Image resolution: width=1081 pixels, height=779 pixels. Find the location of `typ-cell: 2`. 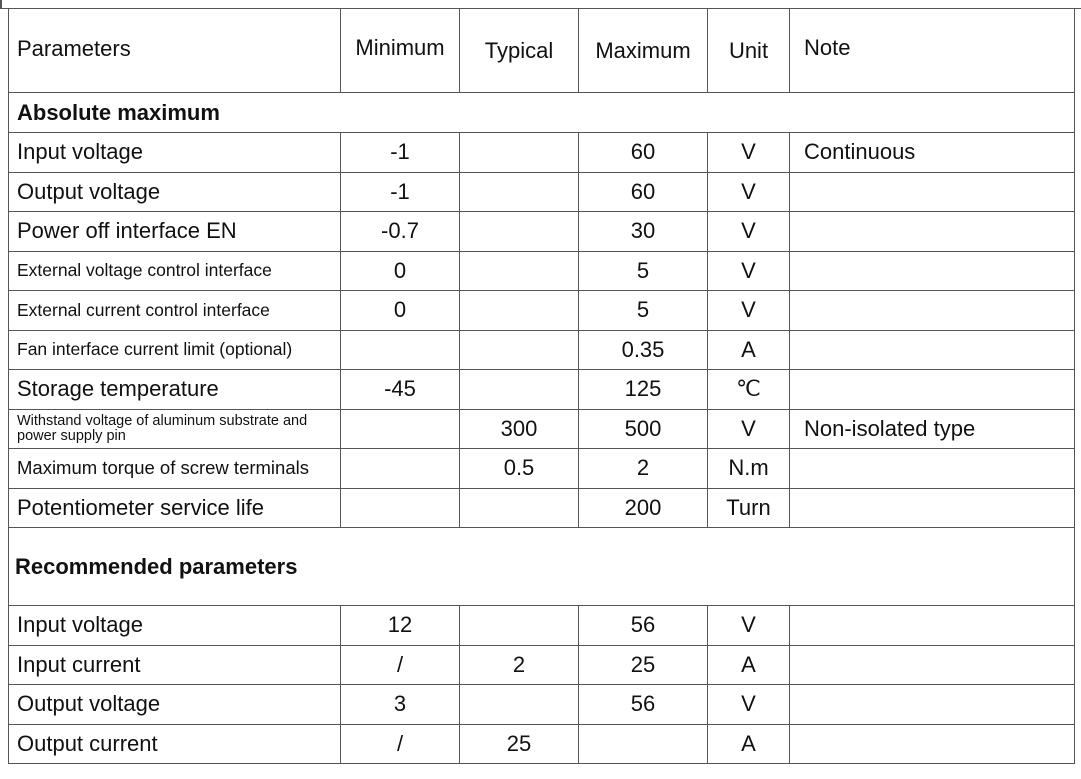

typ-cell: 2 is located at coordinates (519, 664).